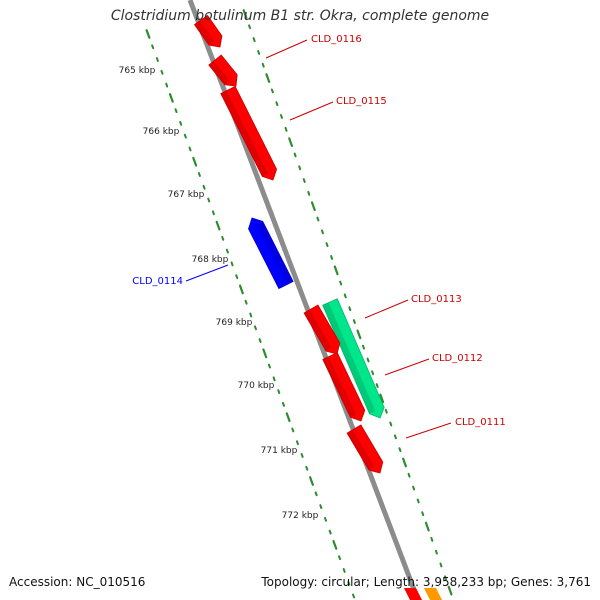 This screenshot has height=600, width=600. Describe the element at coordinates (219, 73) in the screenshot. I see `gene-cld_0115-shade` at that location.